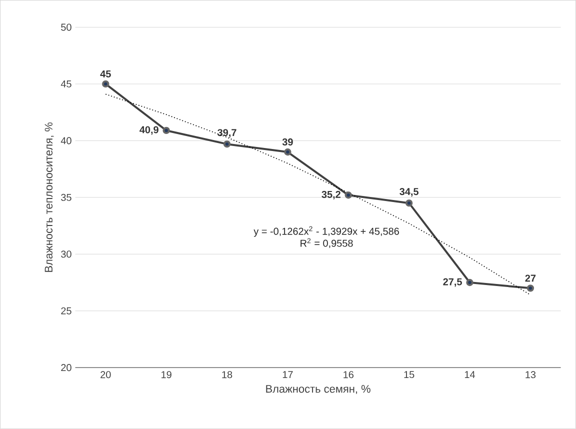  I want to click on x-tick-label: 16, so click(349, 374).